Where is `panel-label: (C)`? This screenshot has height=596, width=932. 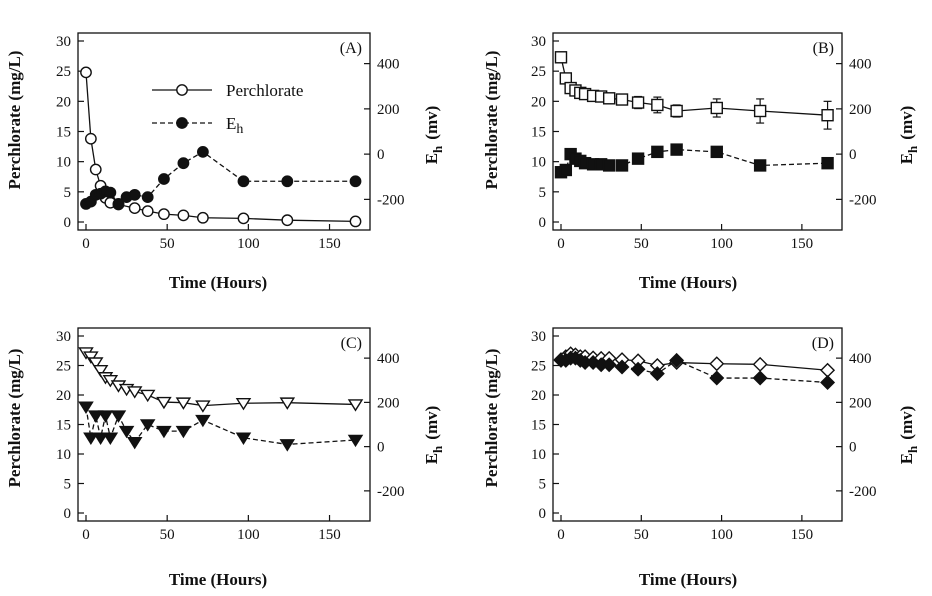
panel-label: (C) is located at coordinates (351, 343).